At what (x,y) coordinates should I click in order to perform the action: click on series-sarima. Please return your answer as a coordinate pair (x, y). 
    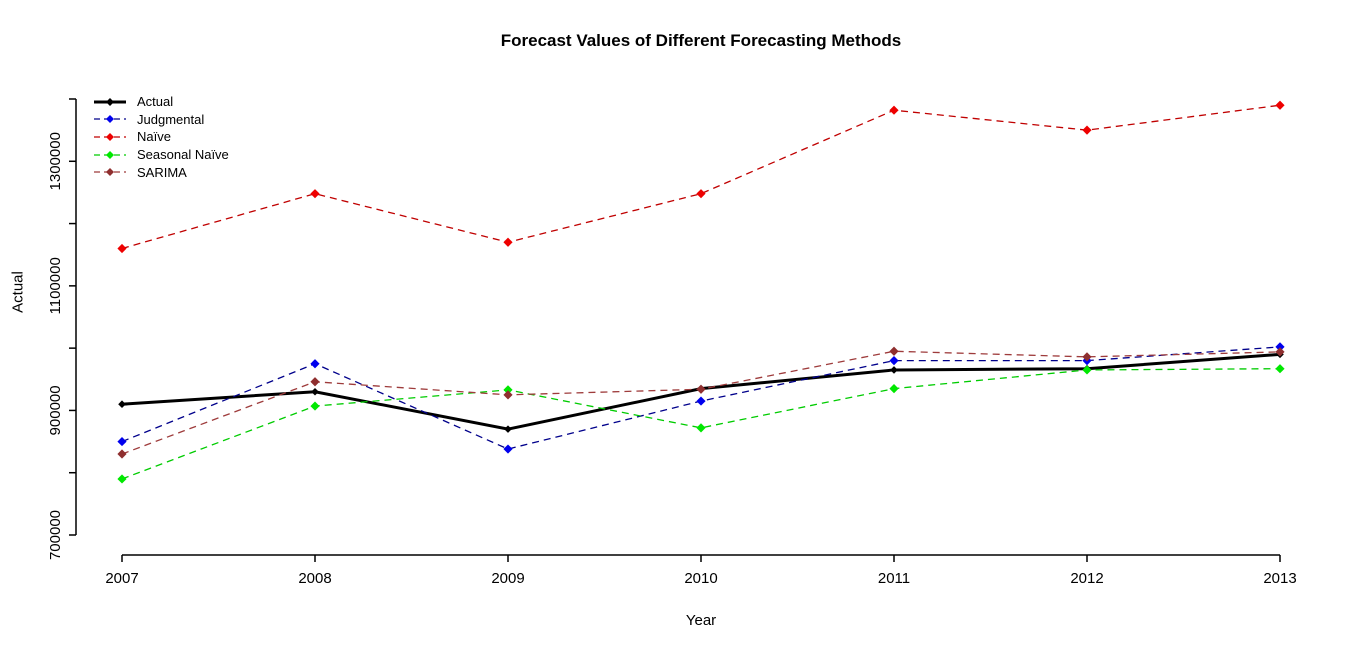
    Looking at the image, I should click on (701, 402).